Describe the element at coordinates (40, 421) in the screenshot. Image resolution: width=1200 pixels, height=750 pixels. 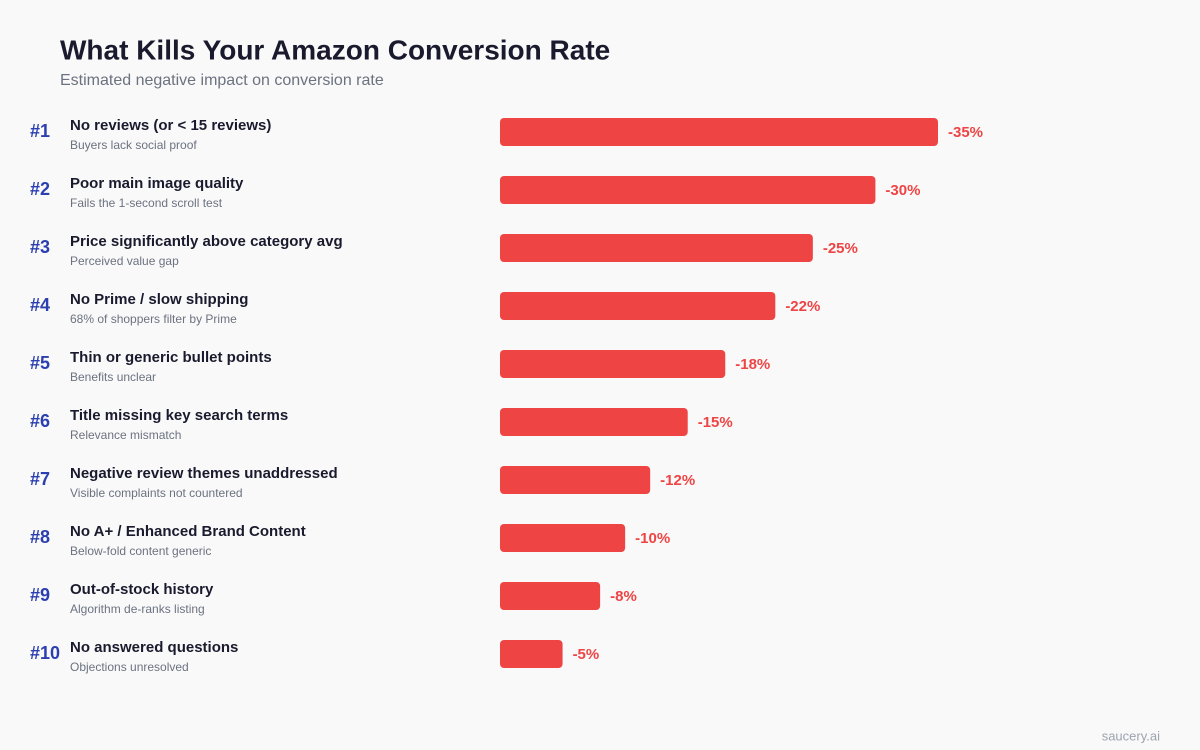
I see `rank: #6` at that location.